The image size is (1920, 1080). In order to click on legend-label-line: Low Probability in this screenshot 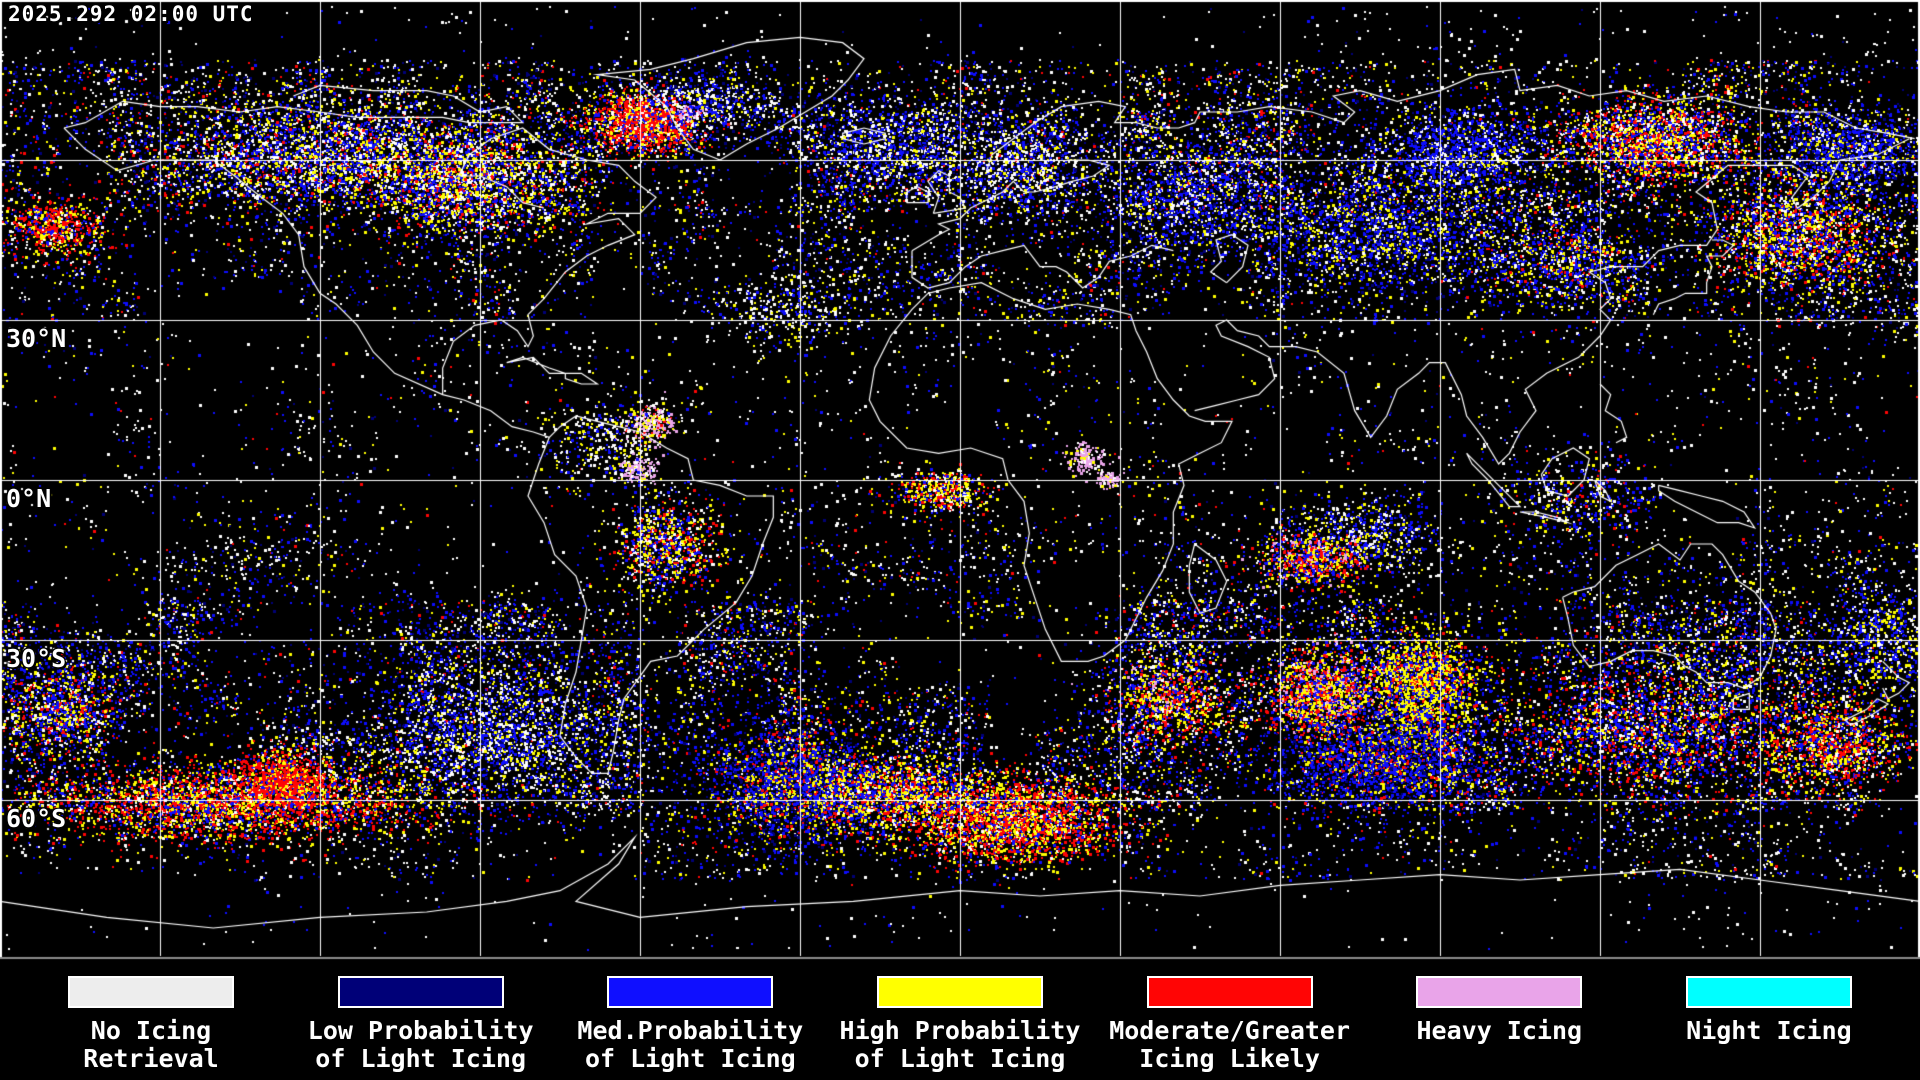, I will do `click(420, 1030)`.